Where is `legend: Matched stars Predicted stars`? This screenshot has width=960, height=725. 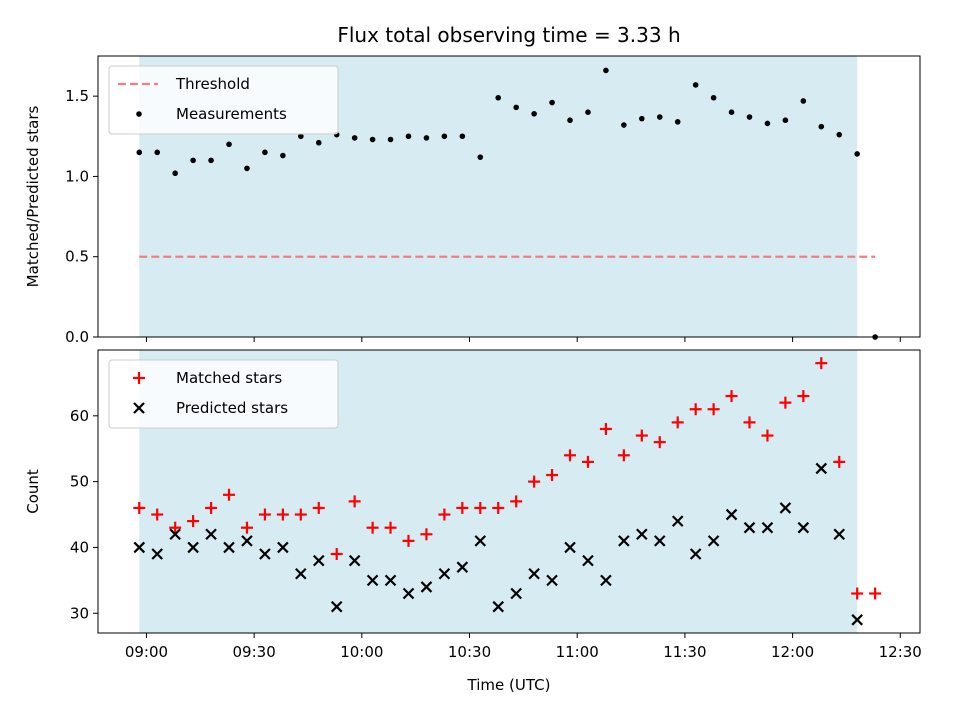
legend: Matched stars Predicted stars is located at coordinates (223, 394).